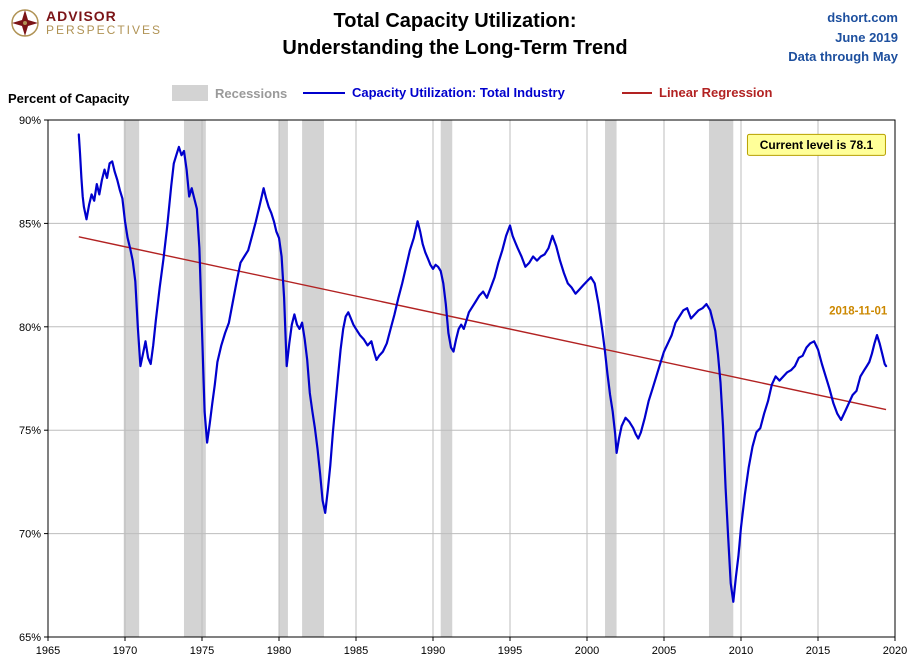  Describe the element at coordinates (843, 56) in the screenshot. I see `source-note: Data through May` at that location.